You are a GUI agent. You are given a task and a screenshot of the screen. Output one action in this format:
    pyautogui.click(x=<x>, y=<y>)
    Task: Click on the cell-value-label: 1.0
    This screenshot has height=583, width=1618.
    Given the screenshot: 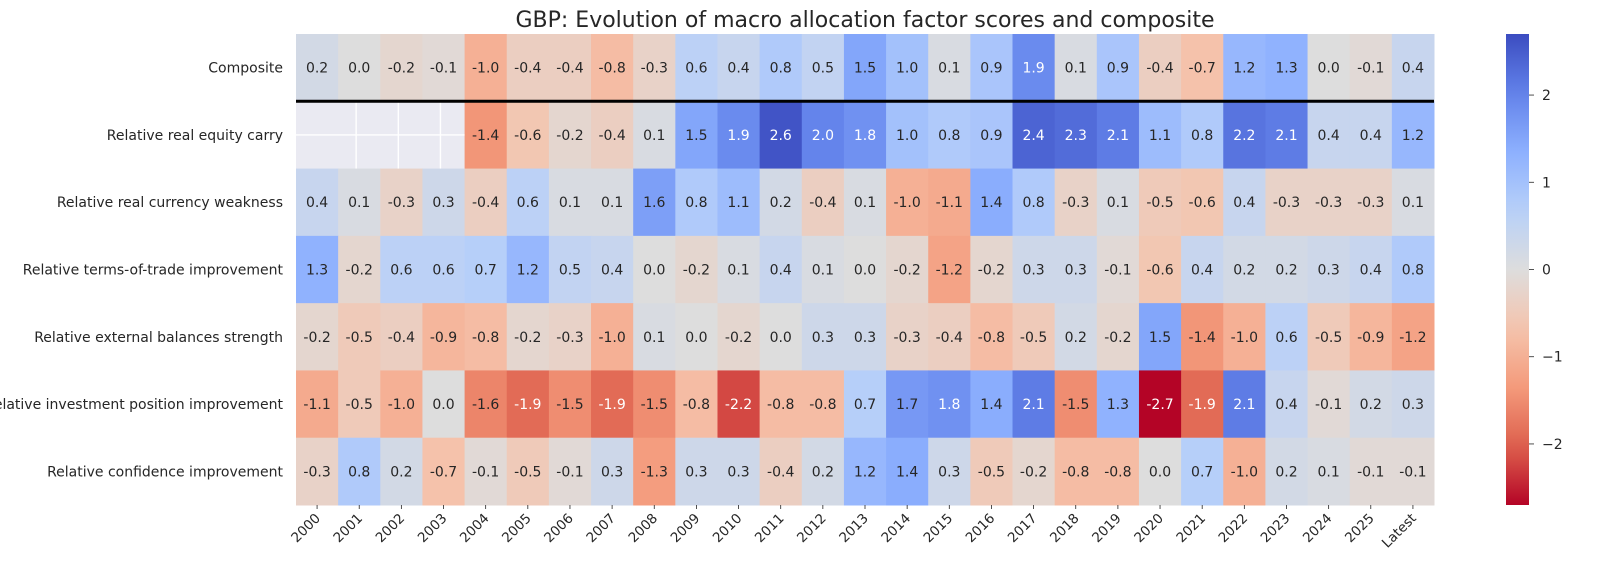 What is the action you would take?
    pyautogui.click(x=907, y=136)
    